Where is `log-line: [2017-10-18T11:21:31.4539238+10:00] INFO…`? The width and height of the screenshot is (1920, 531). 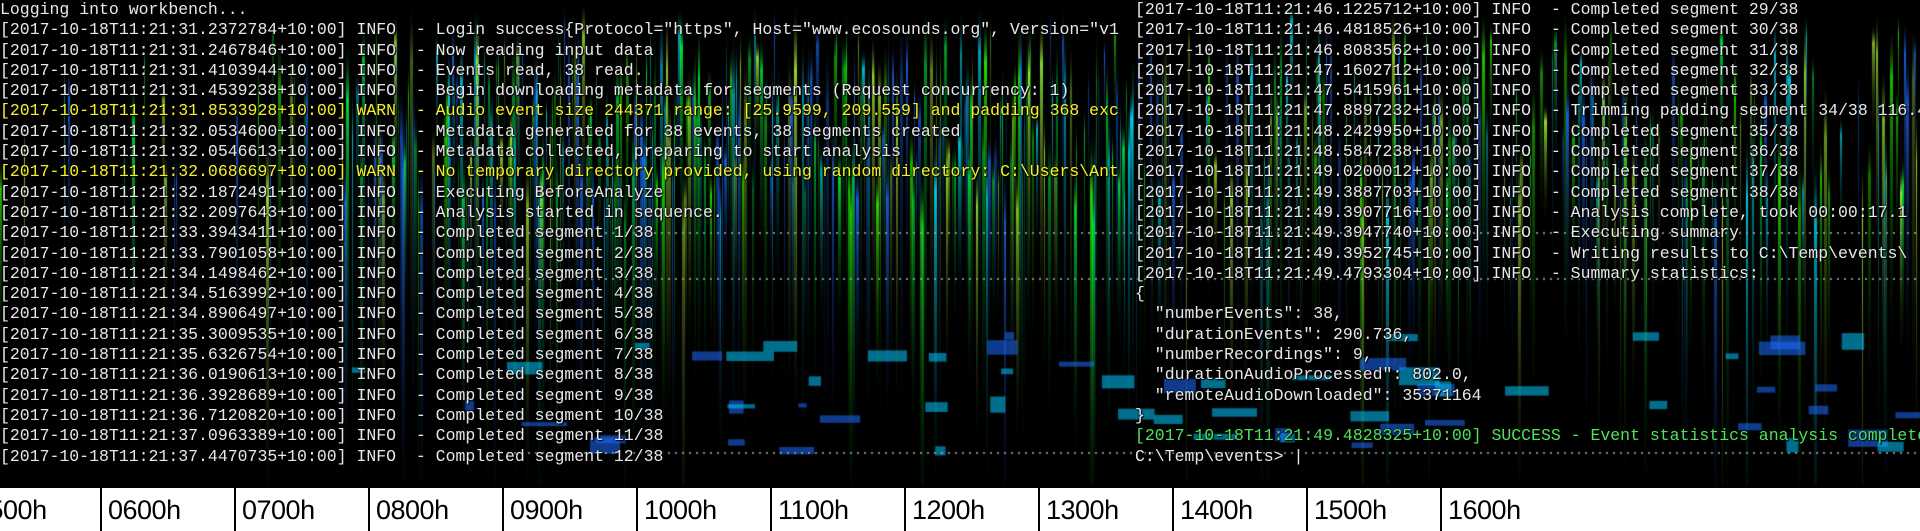 log-line: [2017-10-18T11:21:31.4539238+10:00] INFO… is located at coordinates (535, 91).